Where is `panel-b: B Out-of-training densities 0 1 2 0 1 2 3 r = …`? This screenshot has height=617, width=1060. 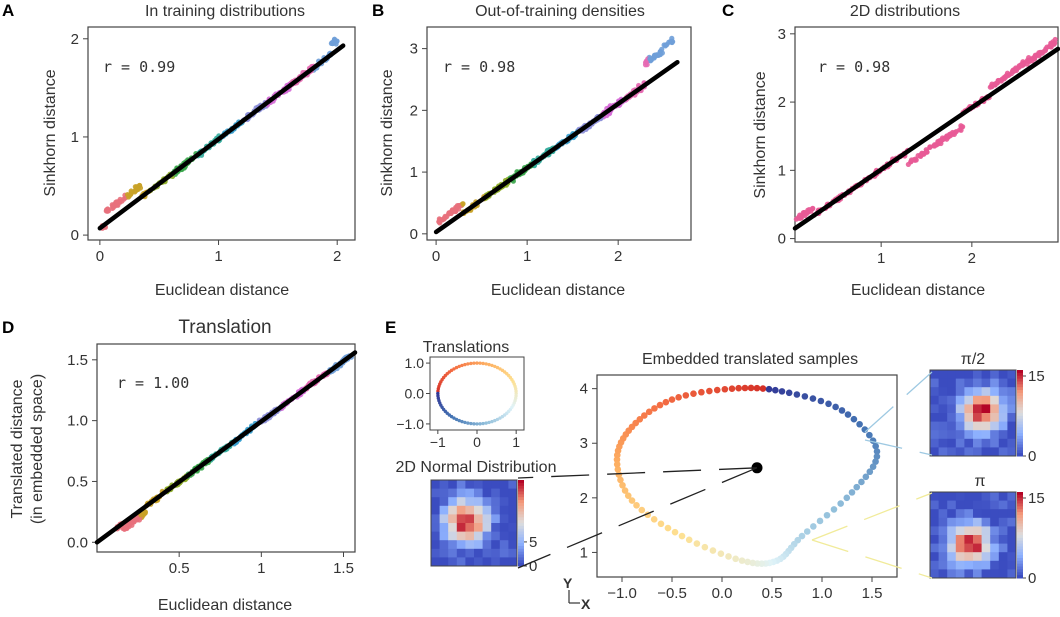 panel-b: B Out-of-training densities 0 1 2 0 1 2 3 r = … is located at coordinates (532, 150).